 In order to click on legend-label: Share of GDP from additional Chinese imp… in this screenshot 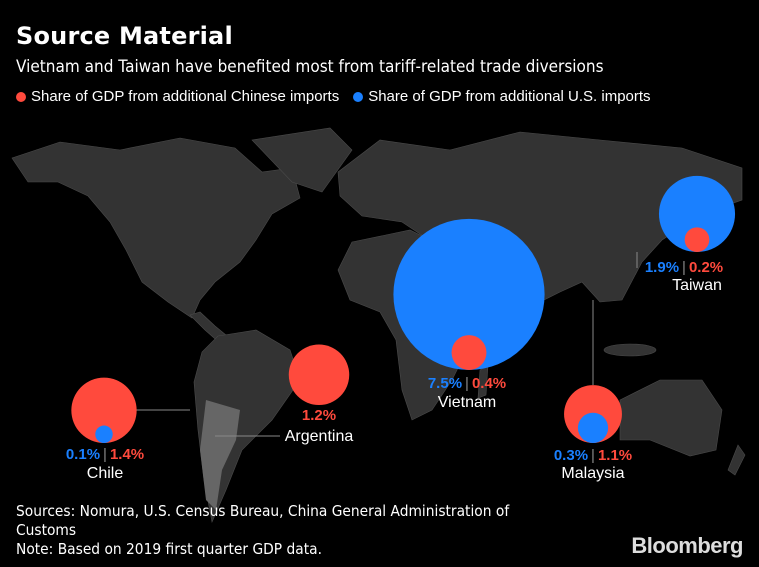, I will do `click(185, 96)`.